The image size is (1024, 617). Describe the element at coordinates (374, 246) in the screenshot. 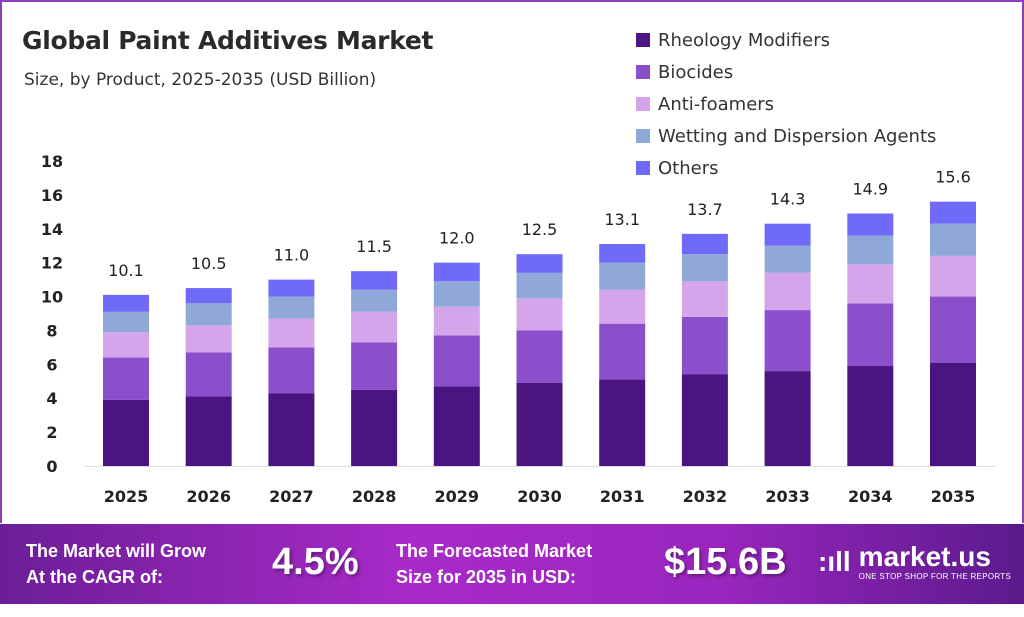

I see `total-data-label: 11.5` at that location.